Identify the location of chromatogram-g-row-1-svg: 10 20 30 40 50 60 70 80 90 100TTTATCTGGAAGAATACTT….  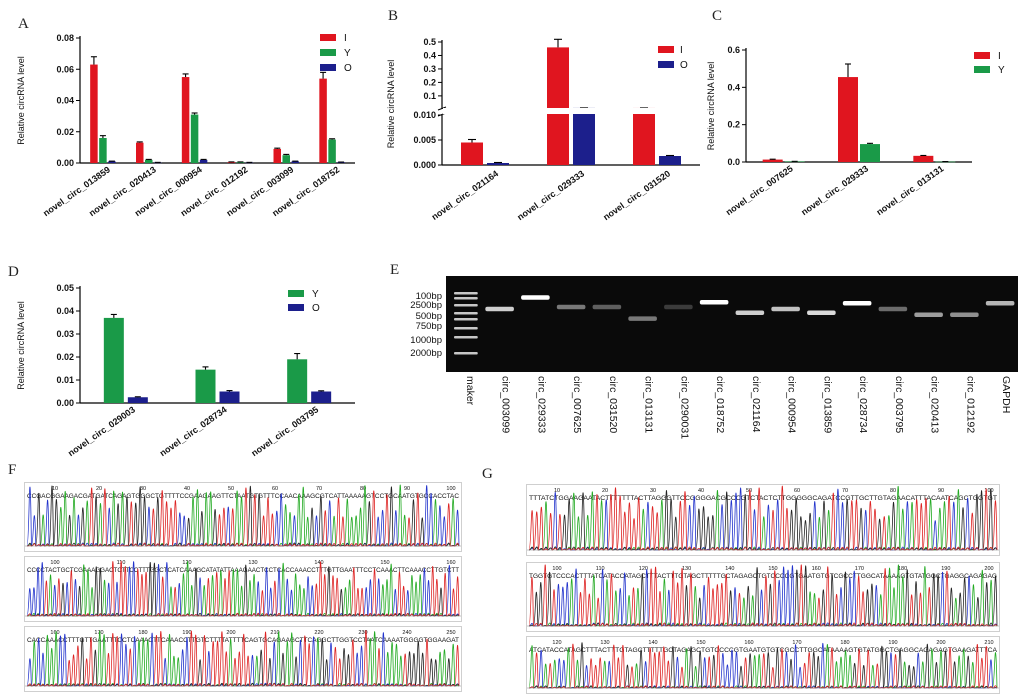
(763, 518).